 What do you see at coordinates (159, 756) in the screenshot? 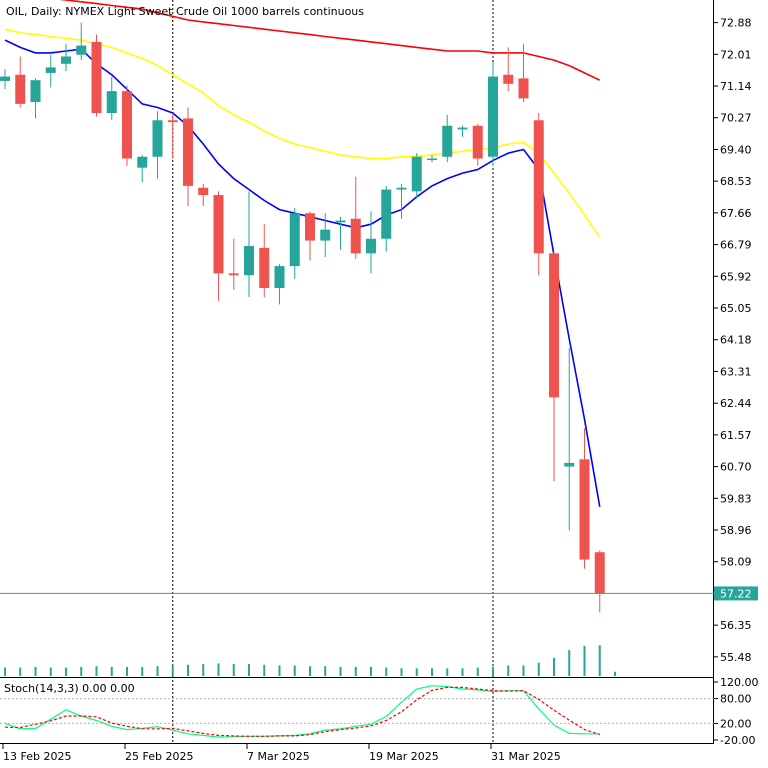
I see `date-label: 25 Feb 2025` at bounding box center [159, 756].